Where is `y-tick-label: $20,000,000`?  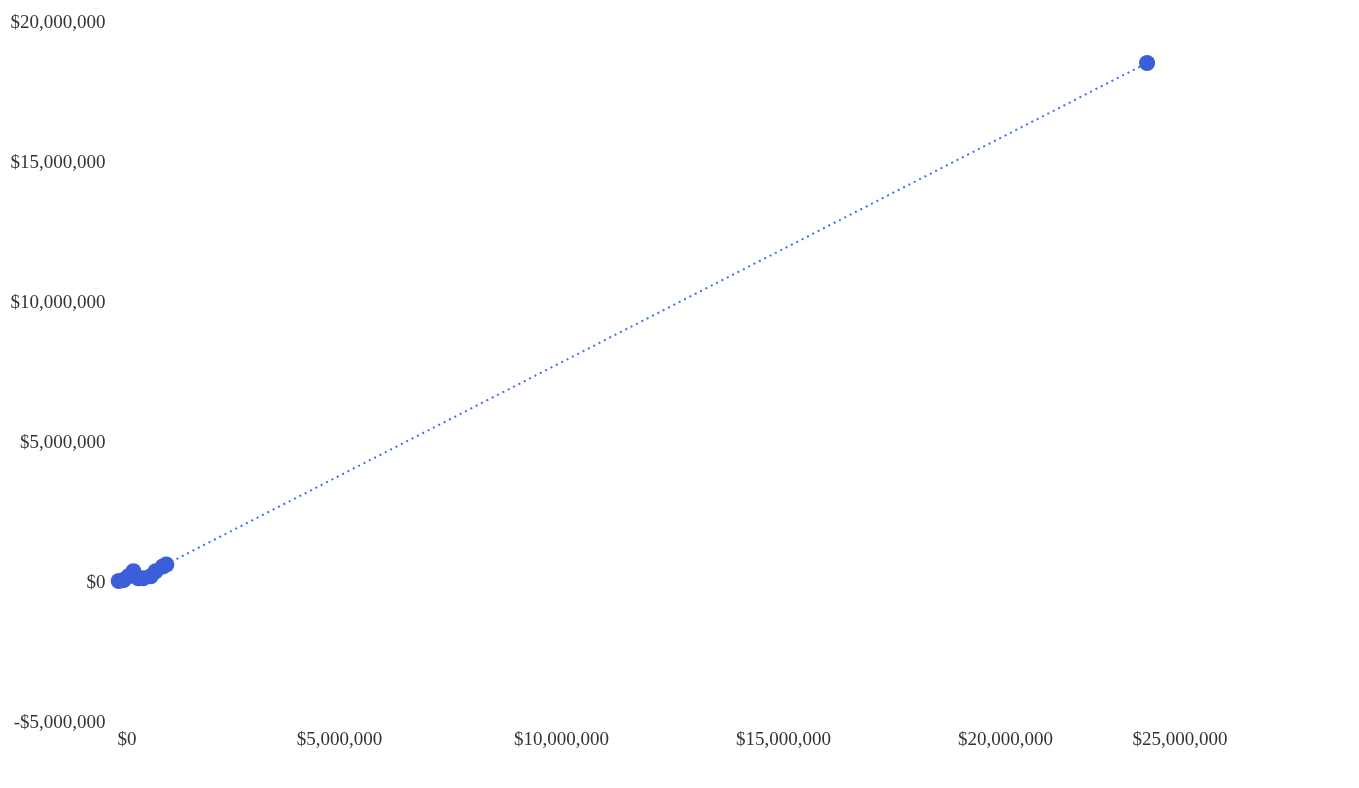
y-tick-label: $20,000,000 is located at coordinates (58, 21).